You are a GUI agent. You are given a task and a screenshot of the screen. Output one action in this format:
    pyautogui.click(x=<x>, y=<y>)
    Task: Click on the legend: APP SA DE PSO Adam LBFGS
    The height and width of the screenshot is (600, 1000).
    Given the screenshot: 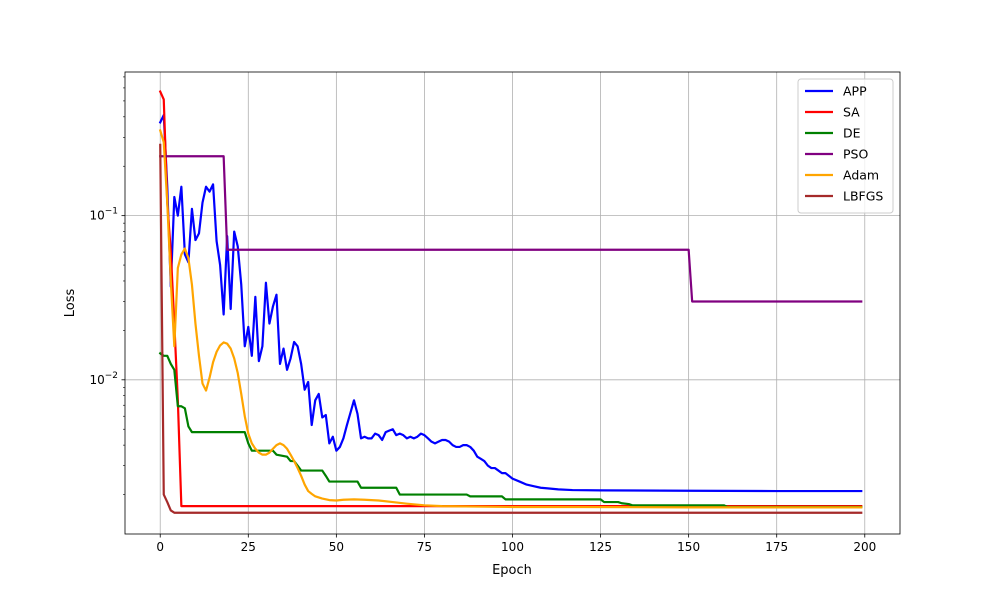 What is the action you would take?
    pyautogui.click(x=845, y=146)
    